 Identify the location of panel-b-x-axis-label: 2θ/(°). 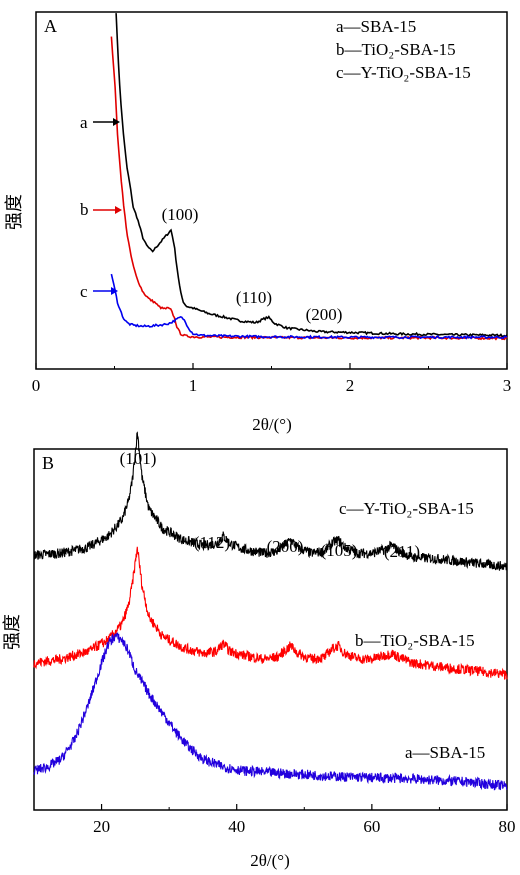
(270, 860).